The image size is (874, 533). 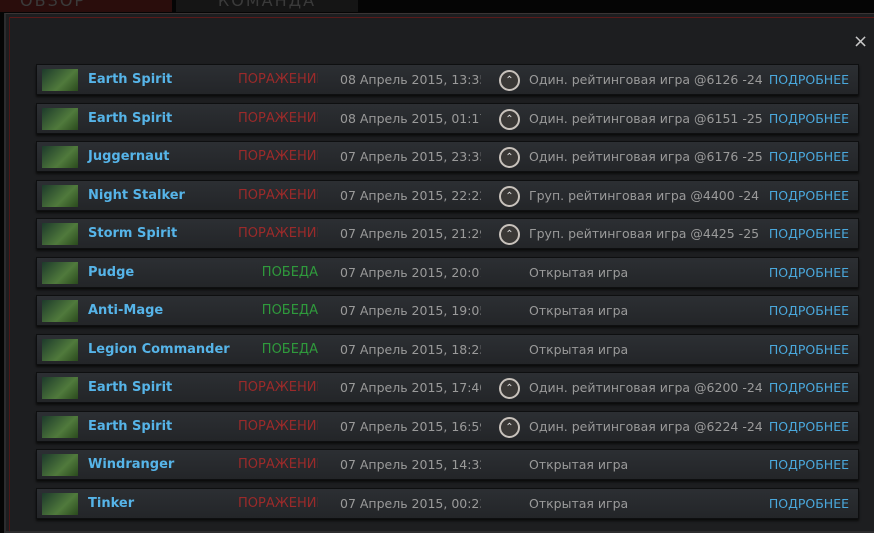 I want to click on match-date: 07 Апрель 2015, 23:35:5, so click(x=410, y=156).